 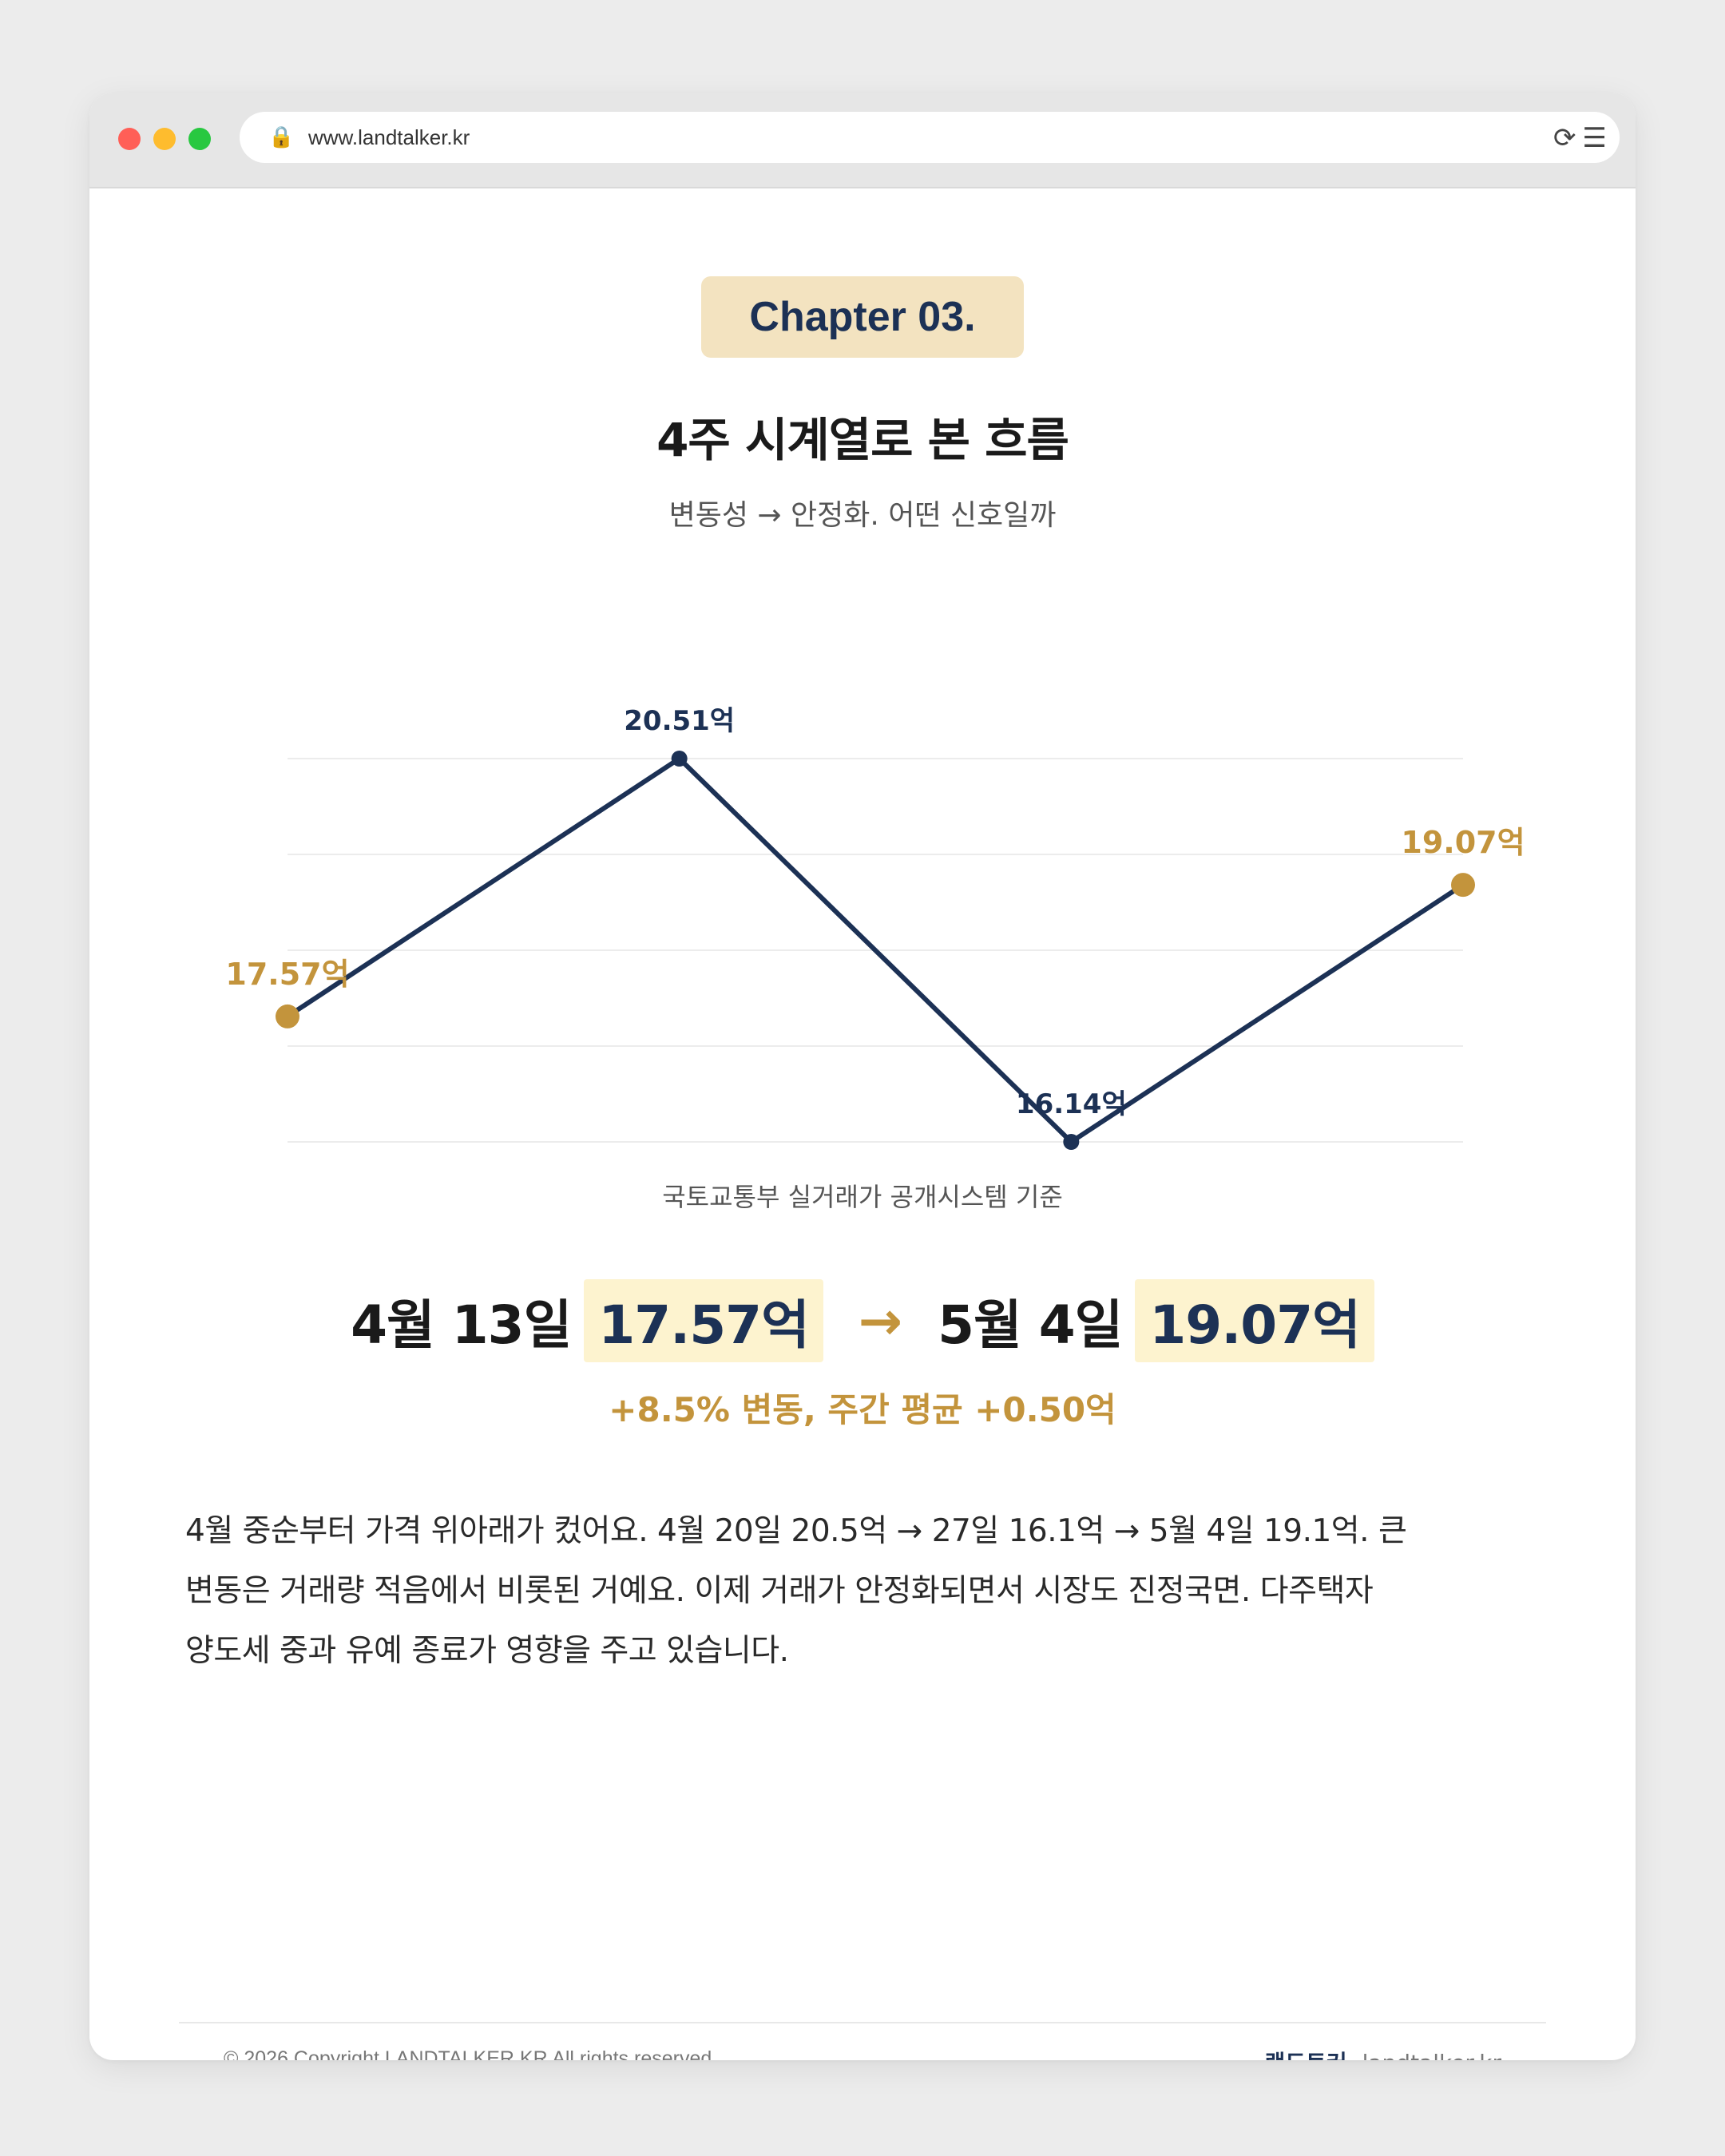 What do you see at coordinates (1255, 1320) in the screenshot?
I see `summary-end-value: 19.07억` at bounding box center [1255, 1320].